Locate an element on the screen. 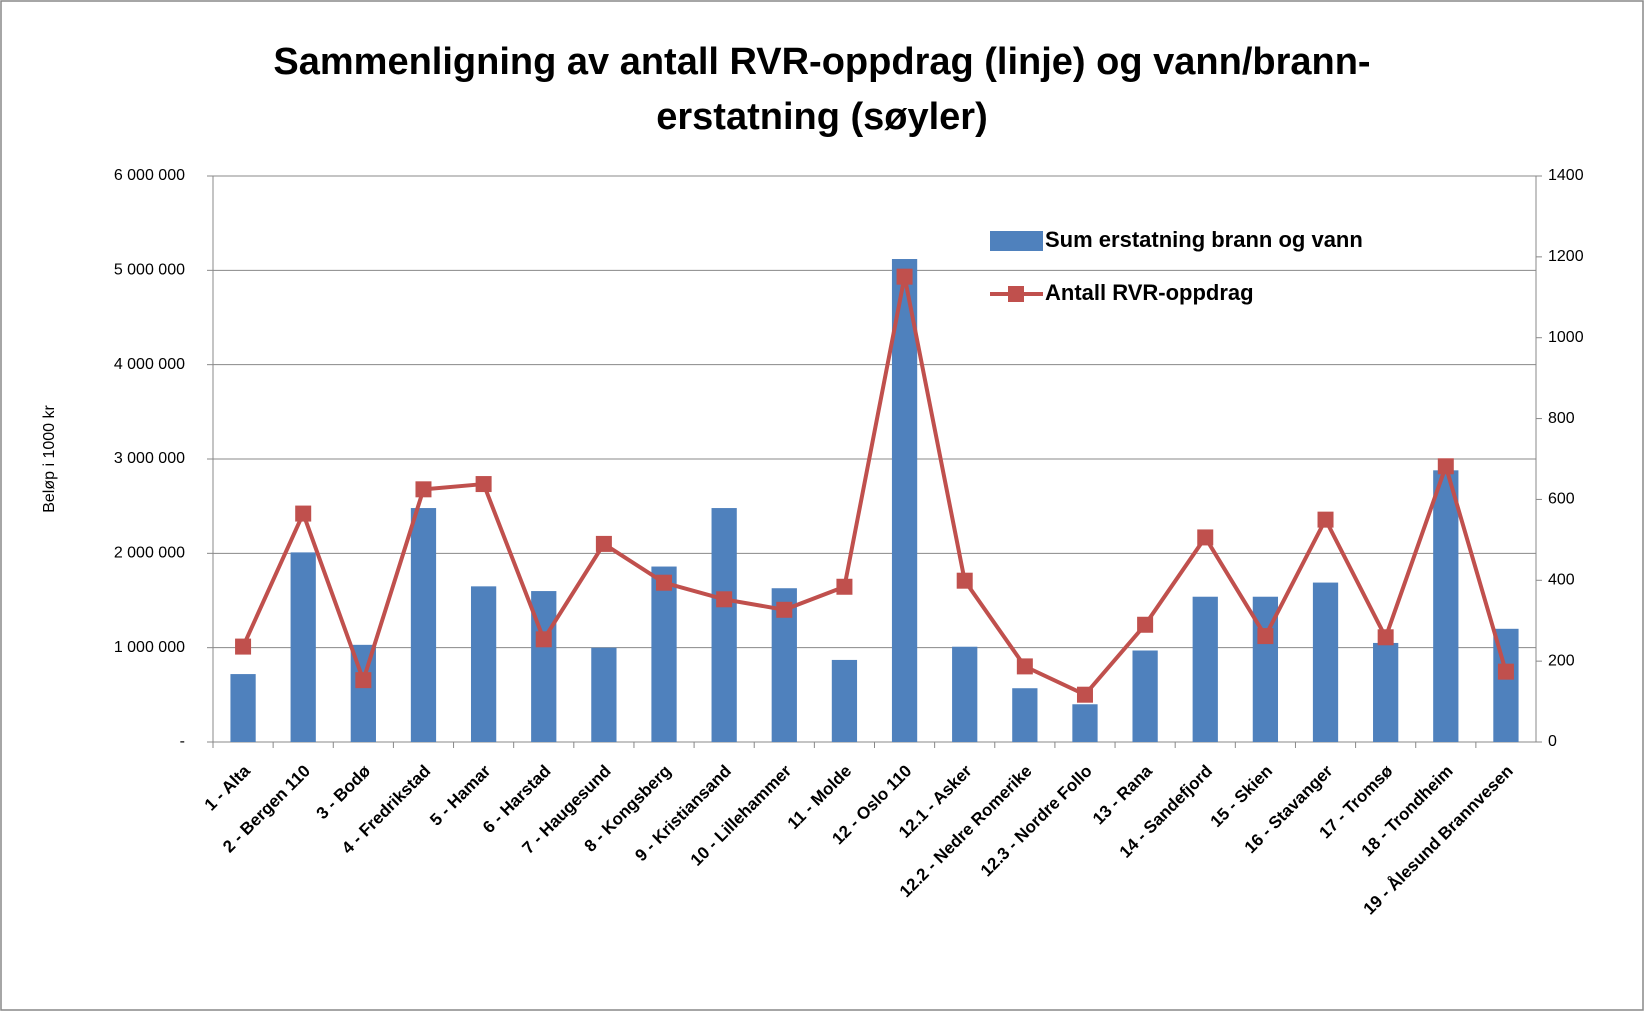  y2-tick-label: 400 is located at coordinates (1561, 580).